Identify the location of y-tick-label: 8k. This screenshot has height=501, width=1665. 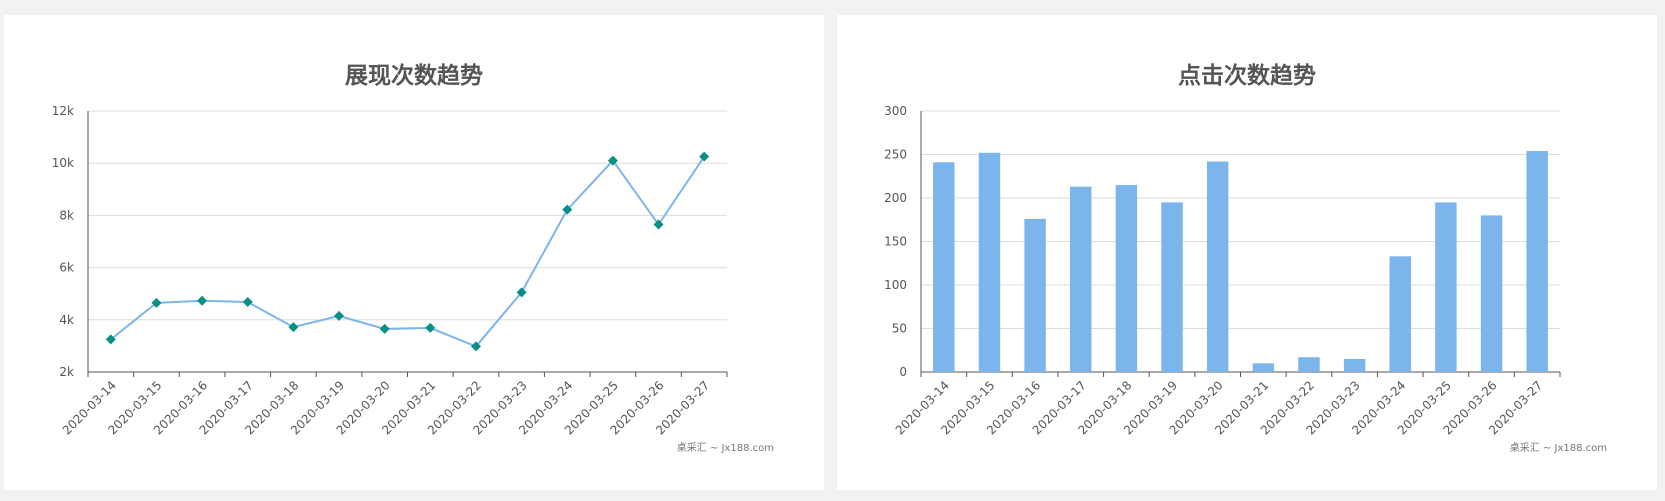
(66, 215).